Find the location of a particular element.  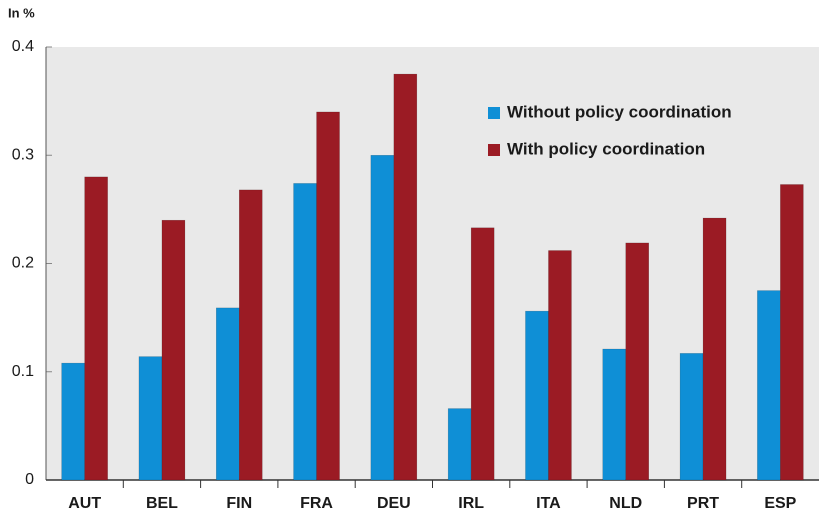

y-axis-label: In % is located at coordinates (21, 12).